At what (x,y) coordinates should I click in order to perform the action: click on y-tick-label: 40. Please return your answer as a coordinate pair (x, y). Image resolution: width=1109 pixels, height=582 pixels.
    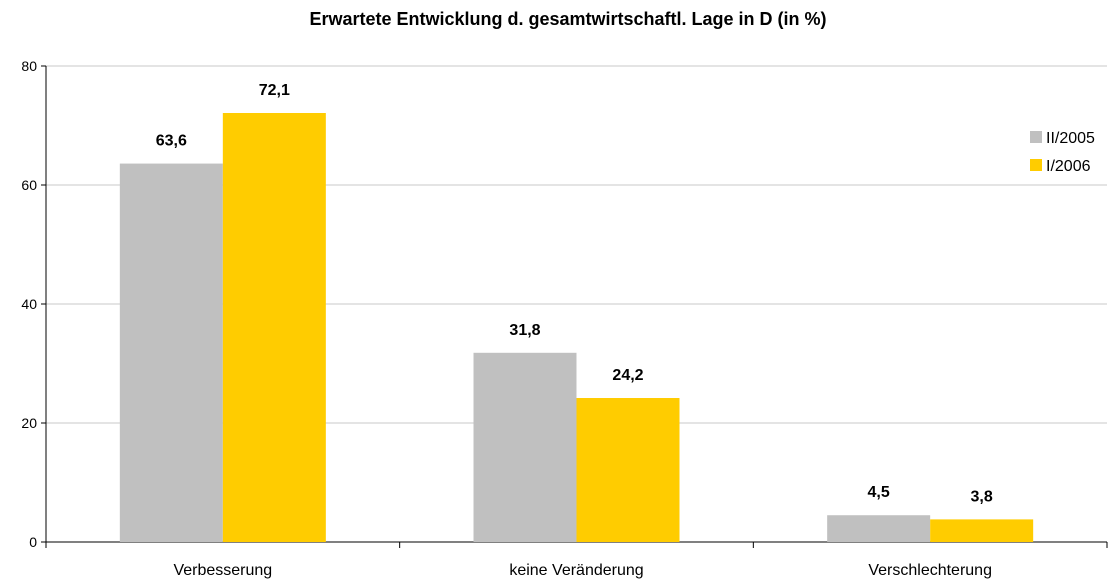
    Looking at the image, I should click on (29, 304).